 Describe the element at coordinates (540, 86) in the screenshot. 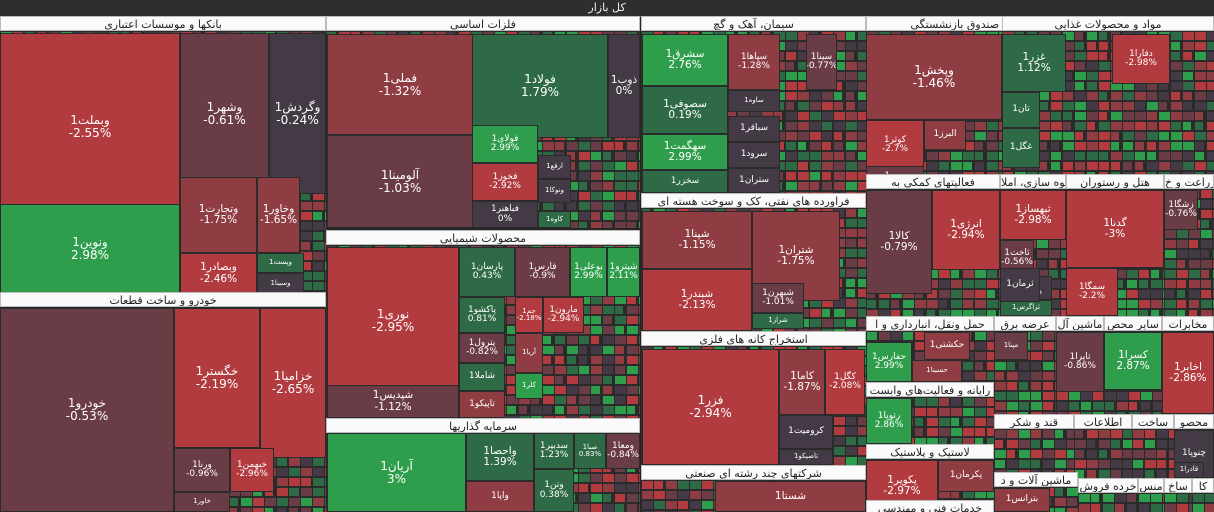

I see `stock-tile: فولاد1 1.79%` at that location.